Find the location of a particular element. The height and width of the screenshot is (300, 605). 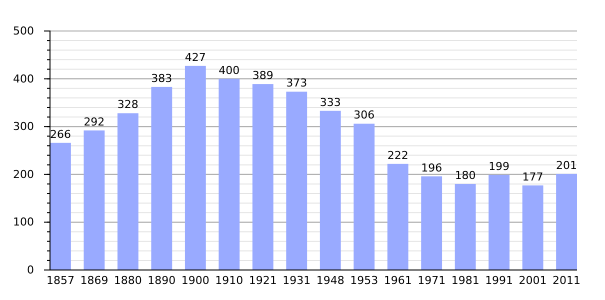

x-tick-label: 1961 is located at coordinates (398, 280).